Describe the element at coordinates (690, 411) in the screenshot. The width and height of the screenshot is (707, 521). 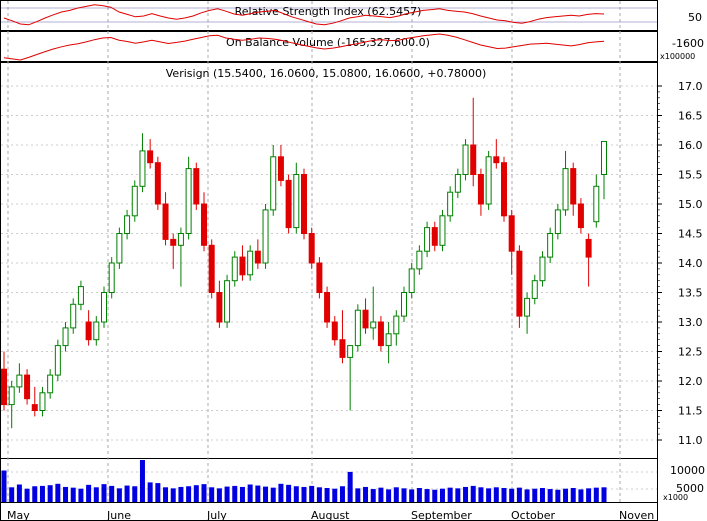
I see `price-tick-label: 11.5` at that location.